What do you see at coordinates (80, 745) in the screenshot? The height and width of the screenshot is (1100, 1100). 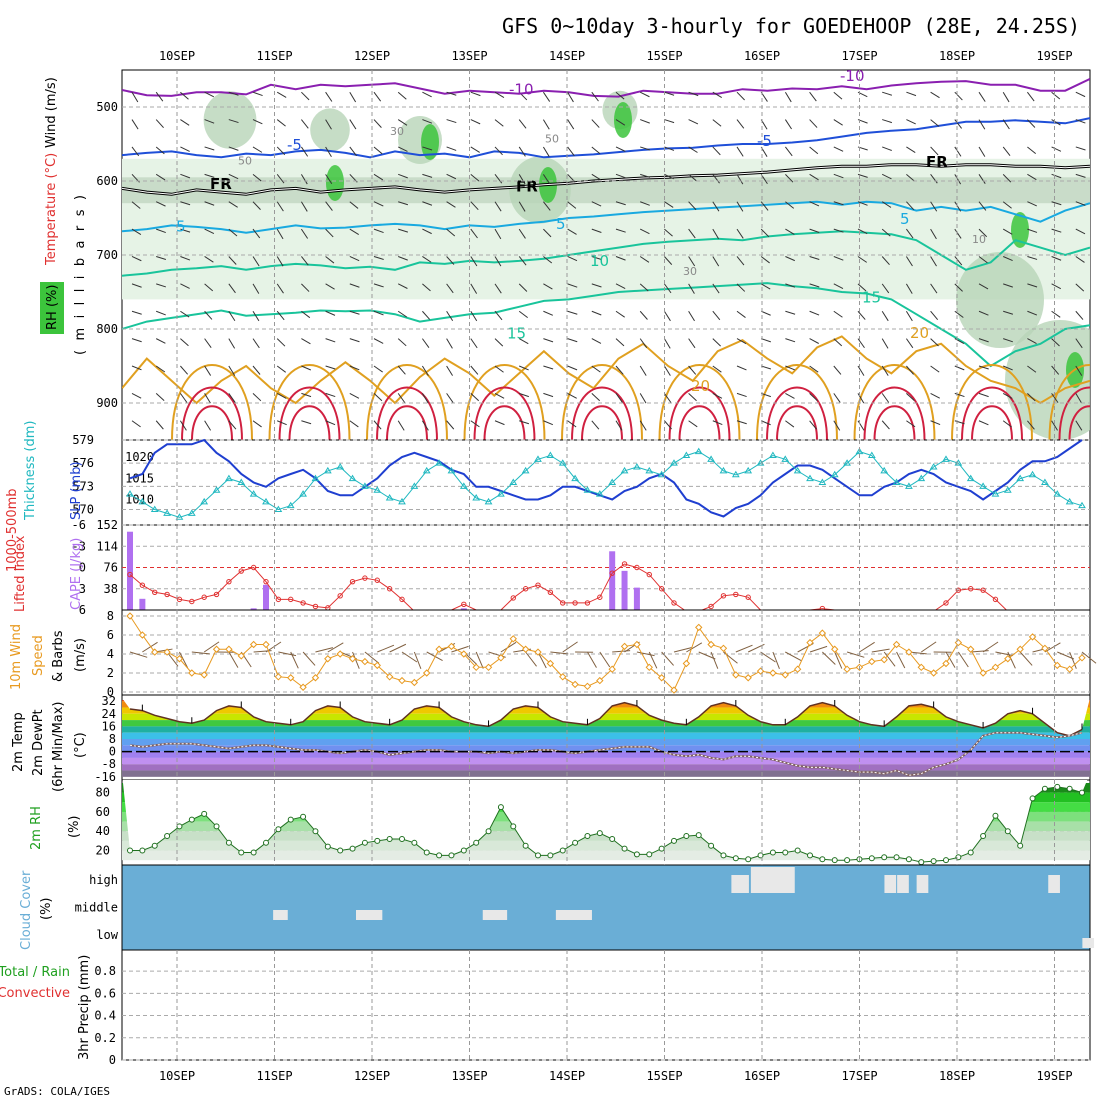 I see `temp2m-axis-title-4: (°C)` at bounding box center [80, 745].